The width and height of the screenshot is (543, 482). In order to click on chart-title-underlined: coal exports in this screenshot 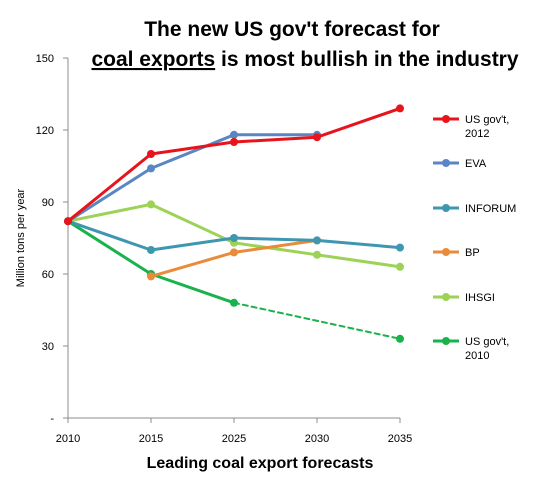, I will do `click(153, 59)`.